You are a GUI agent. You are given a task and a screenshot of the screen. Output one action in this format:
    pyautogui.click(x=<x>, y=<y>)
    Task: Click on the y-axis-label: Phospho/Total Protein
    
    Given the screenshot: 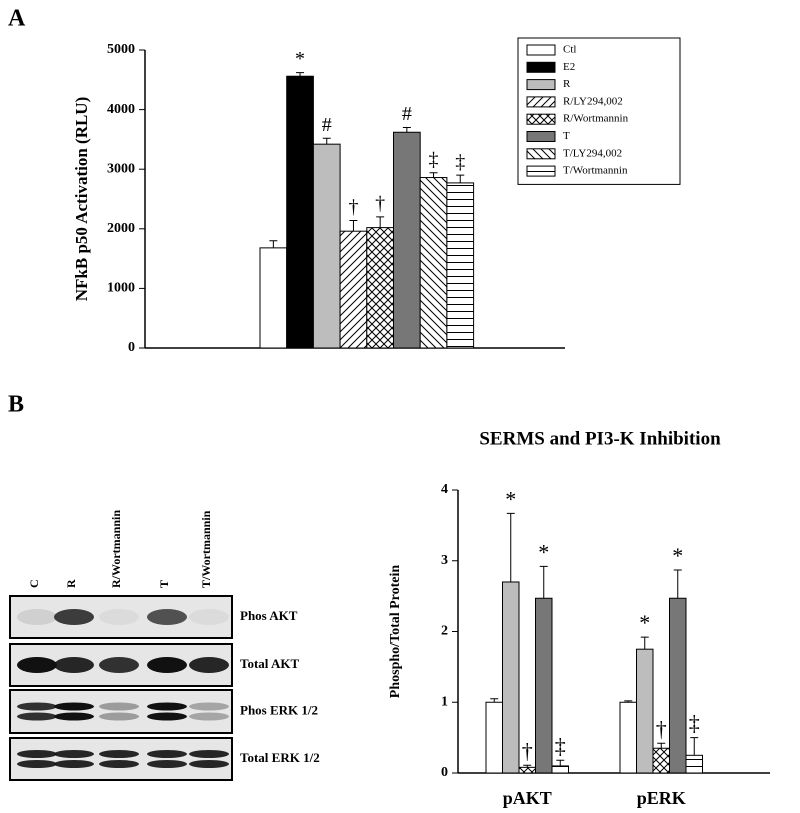 What is the action you would take?
    pyautogui.click(x=395, y=632)
    